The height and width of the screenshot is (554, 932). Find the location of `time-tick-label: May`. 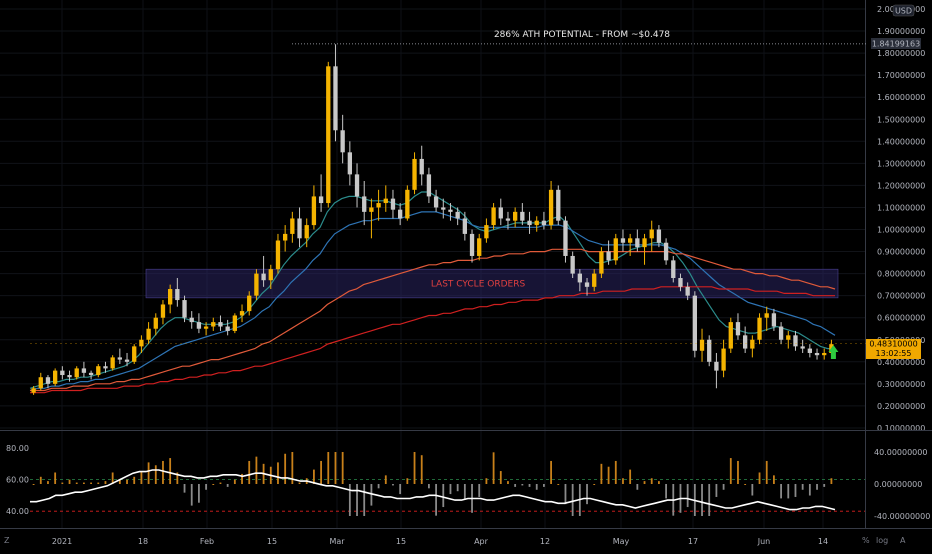

time-tick-label: May is located at coordinates (621, 541).